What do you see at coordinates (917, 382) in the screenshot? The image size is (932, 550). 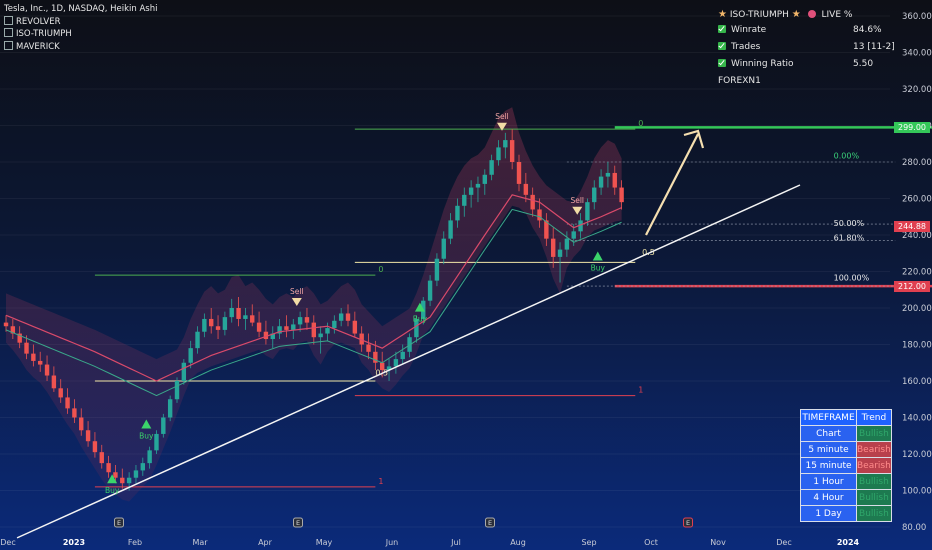 I see `y-tick-label: 160.00` at bounding box center [917, 382].